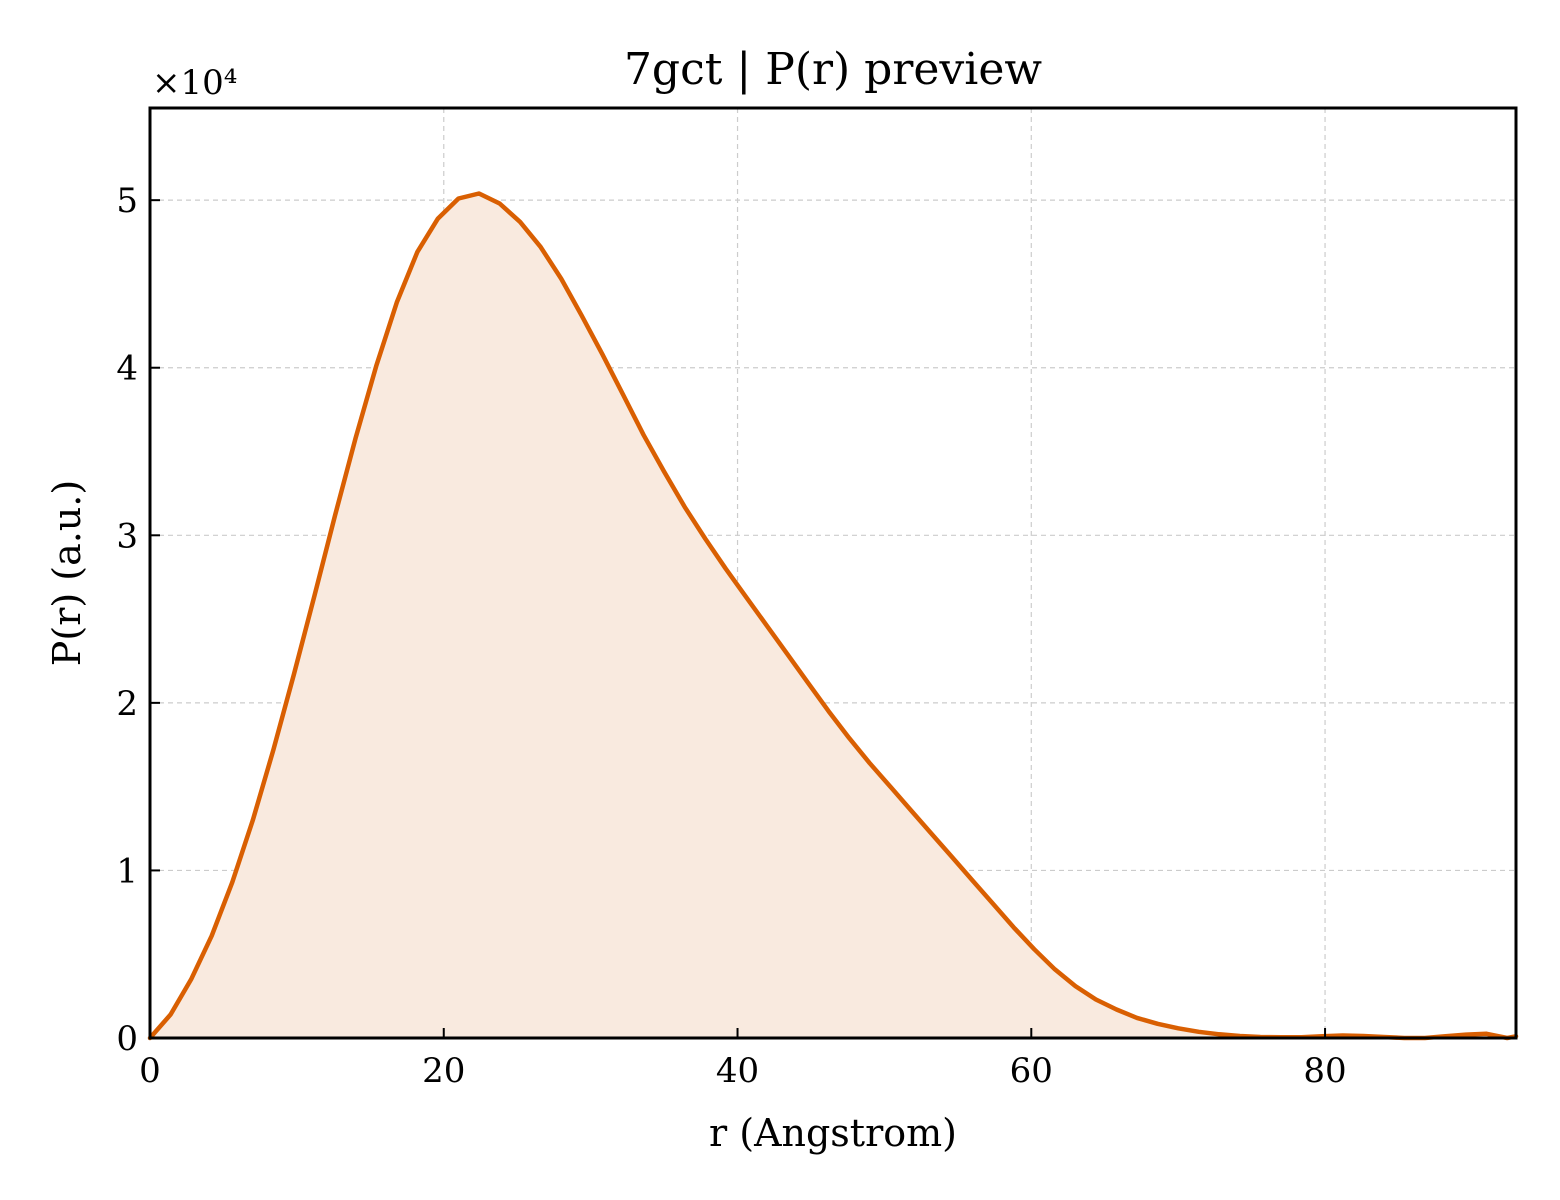 Image resolution: width=1560 pixels, height=1200 pixels. I want to click on x-tick-label: 20, so click(443, 1071).